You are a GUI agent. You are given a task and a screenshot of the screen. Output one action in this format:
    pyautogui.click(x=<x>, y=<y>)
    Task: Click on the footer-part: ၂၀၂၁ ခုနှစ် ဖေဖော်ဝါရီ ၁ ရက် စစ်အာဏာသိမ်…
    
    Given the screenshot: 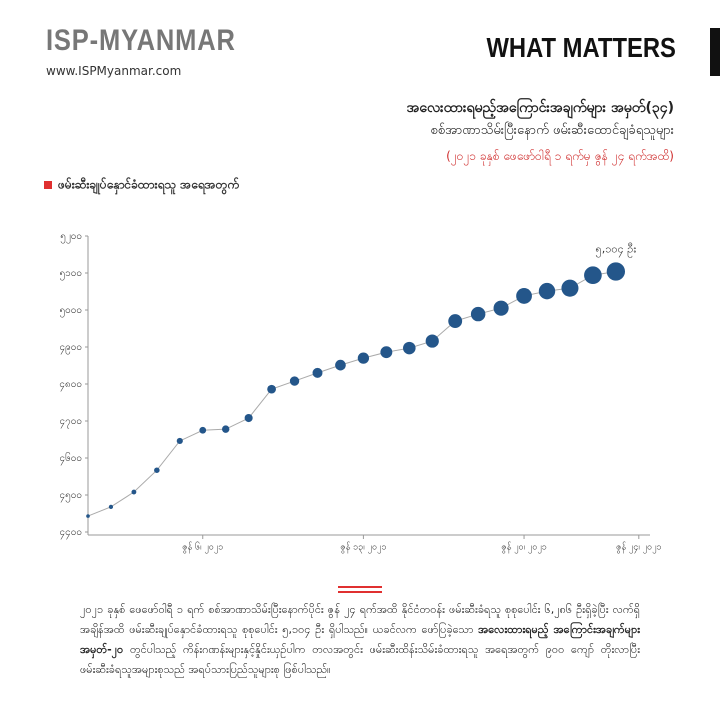 What is the action you would take?
    pyautogui.click(x=360, y=619)
    